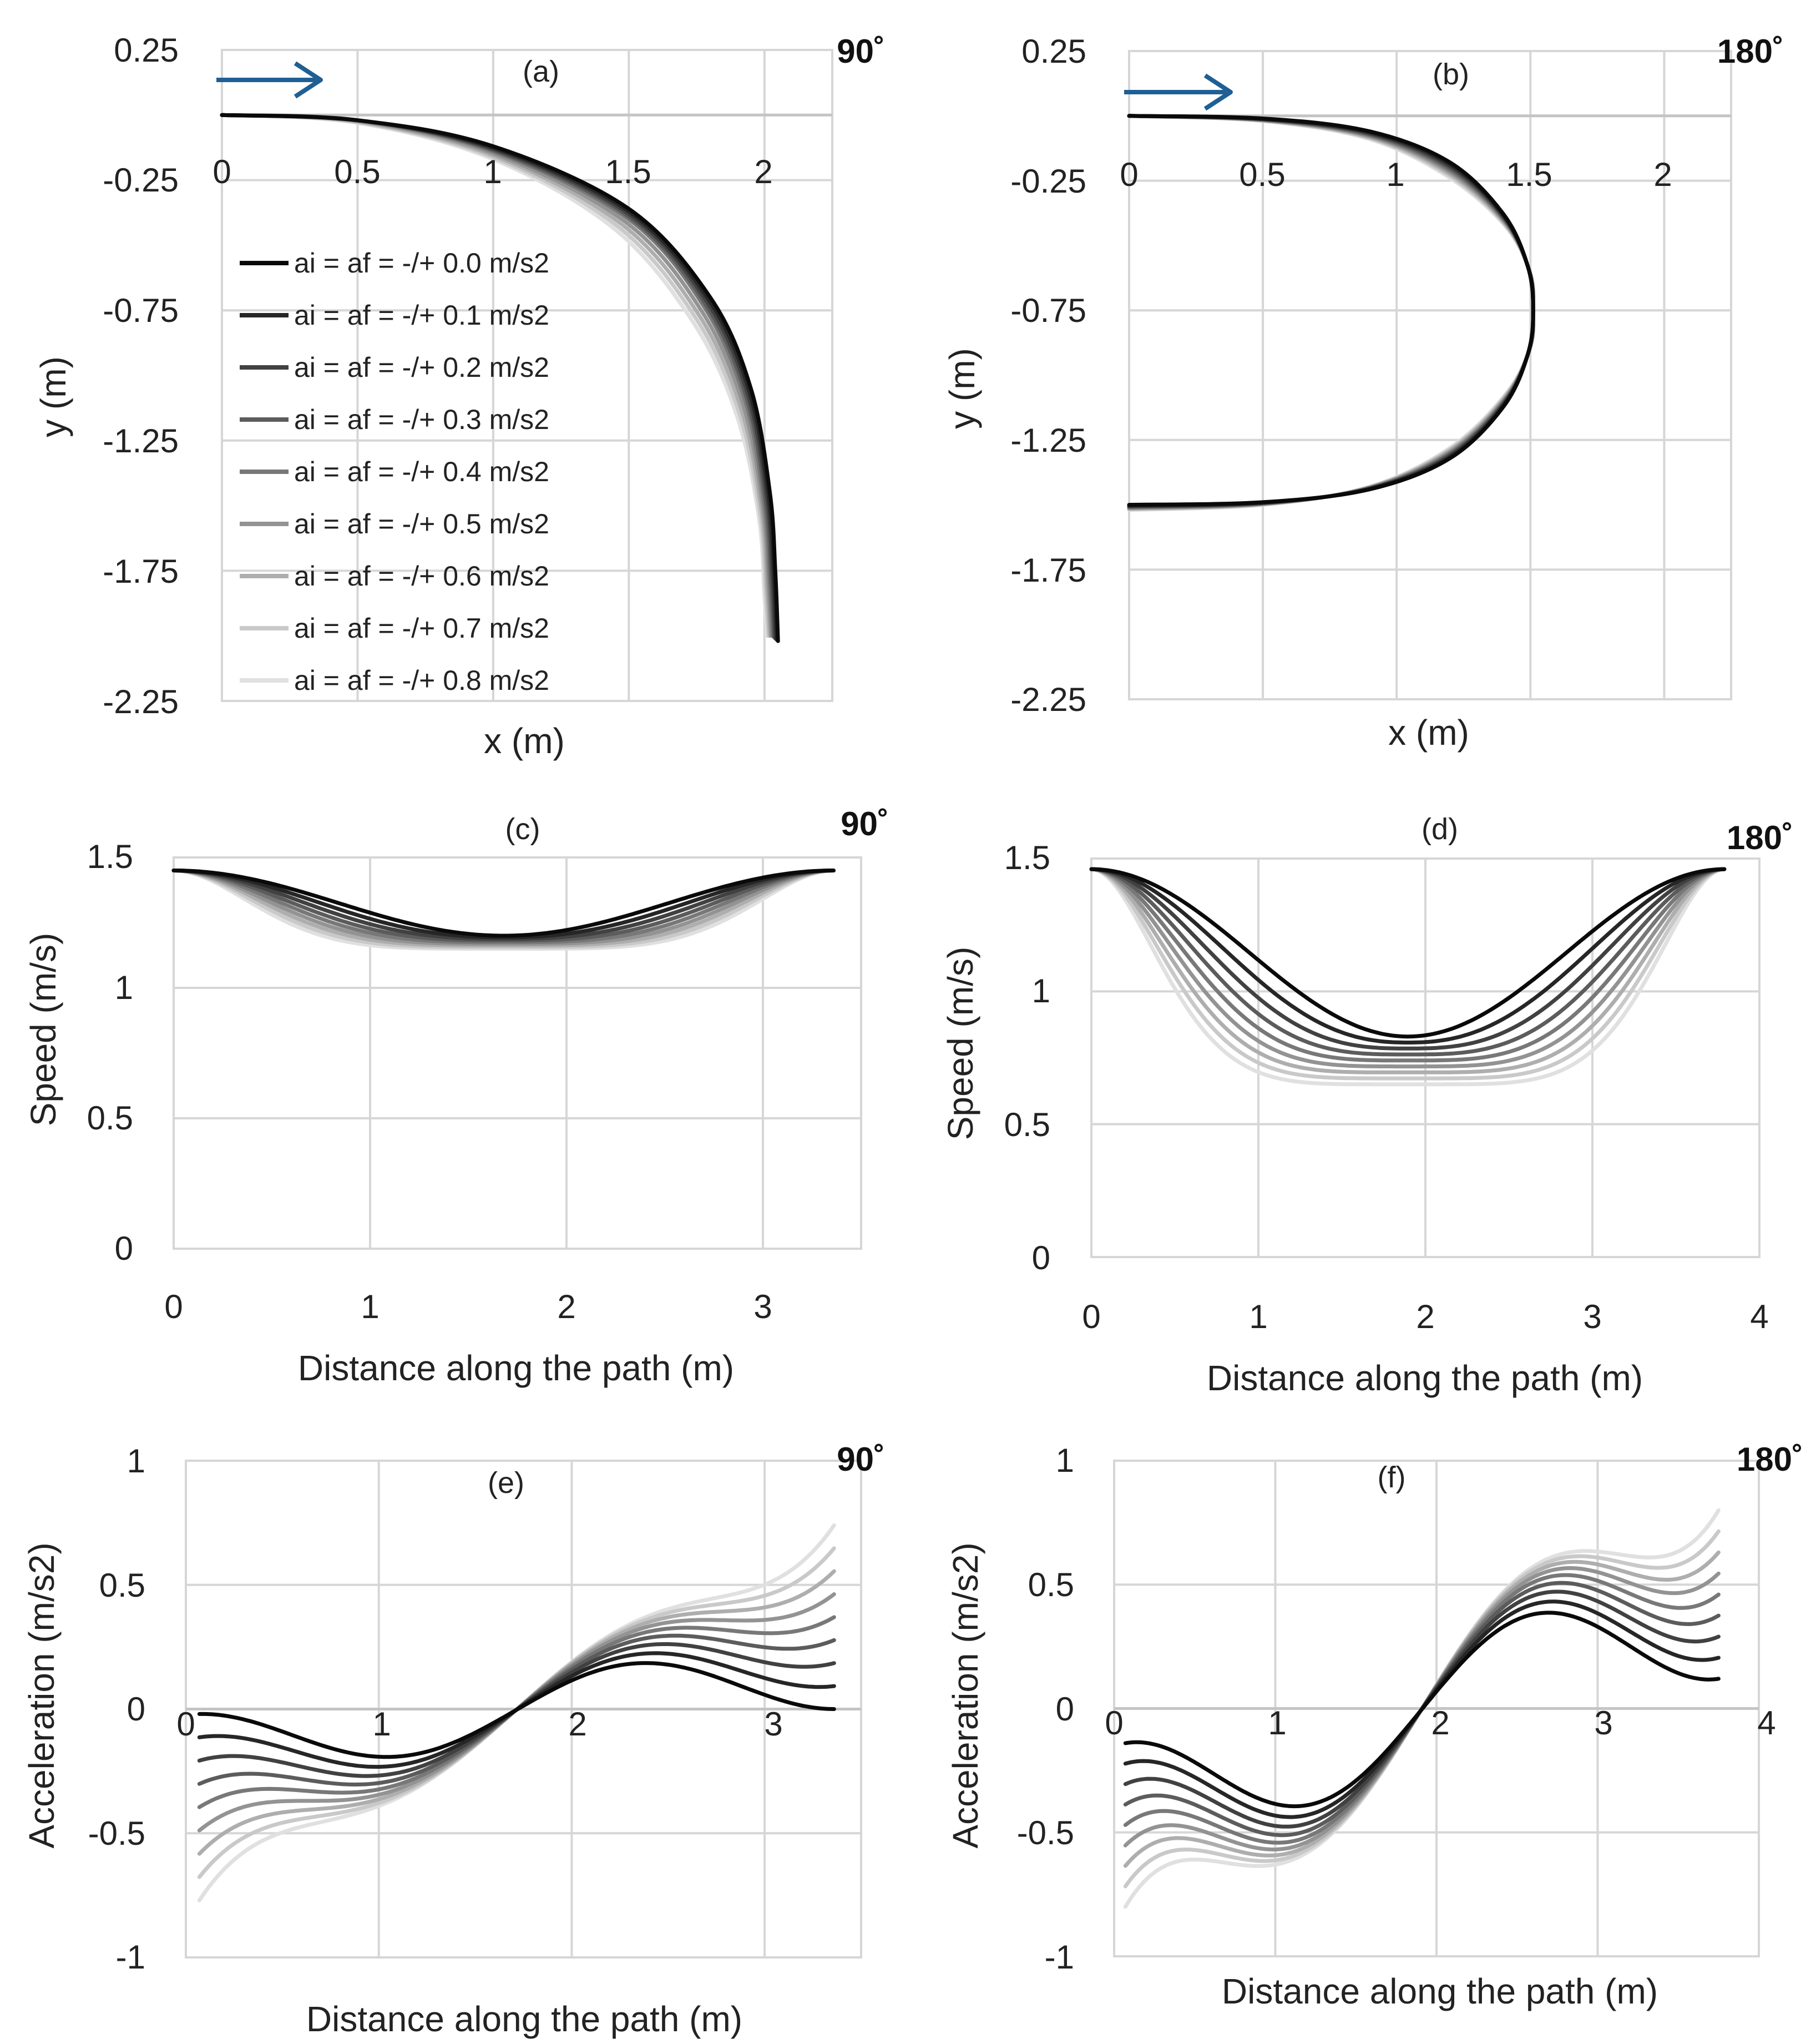  Describe the element at coordinates (1425, 1378) in the screenshot. I see `panel-d-x-axis-label: Distance along the path (m)` at that location.